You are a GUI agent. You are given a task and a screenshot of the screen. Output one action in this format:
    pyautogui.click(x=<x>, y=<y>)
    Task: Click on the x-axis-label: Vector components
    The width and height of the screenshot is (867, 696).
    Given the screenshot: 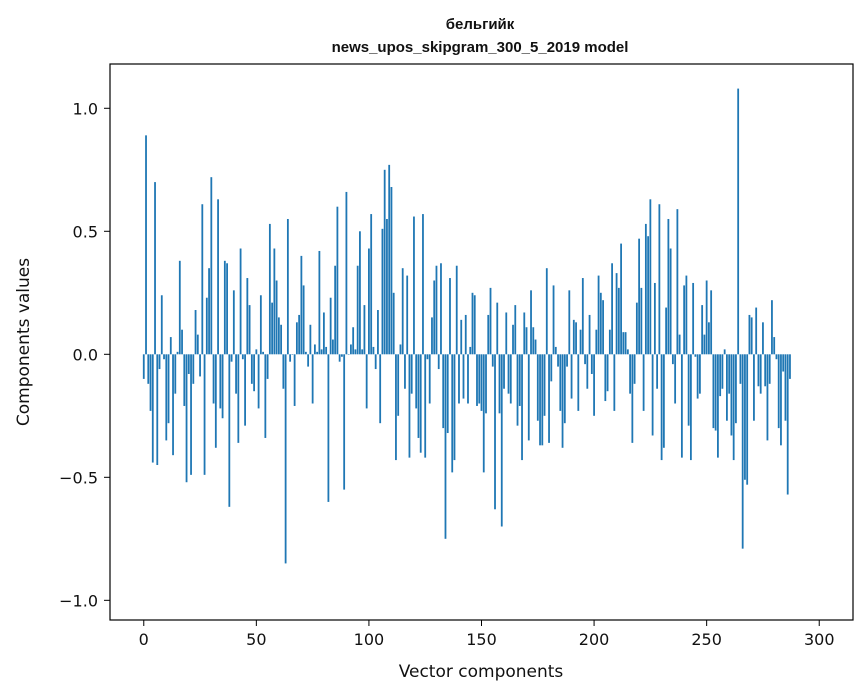 What is the action you would take?
    pyautogui.click(x=481, y=672)
    